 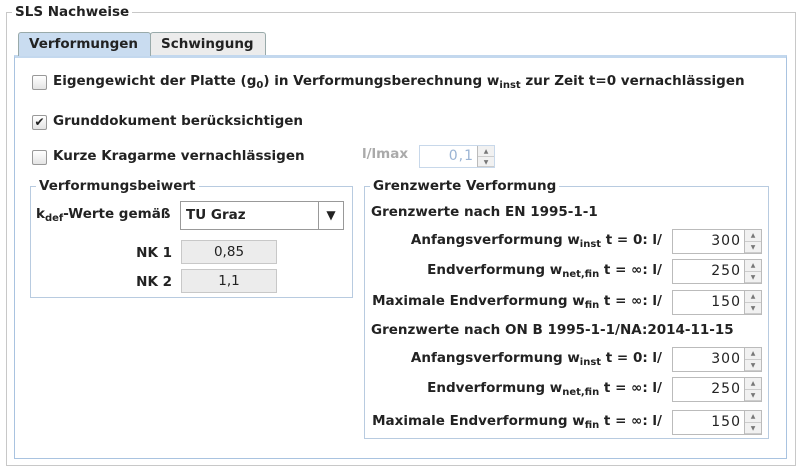 I want to click on tab-schwingung: Schwingung, so click(x=208, y=44).